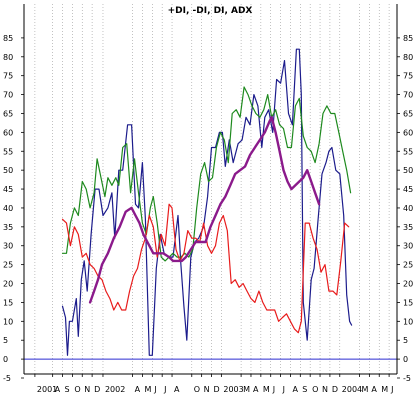 Image resolution: width=420 pixels, height=400 pixels. I want to click on y-tick-label-right-8: 35, so click(408, 227).